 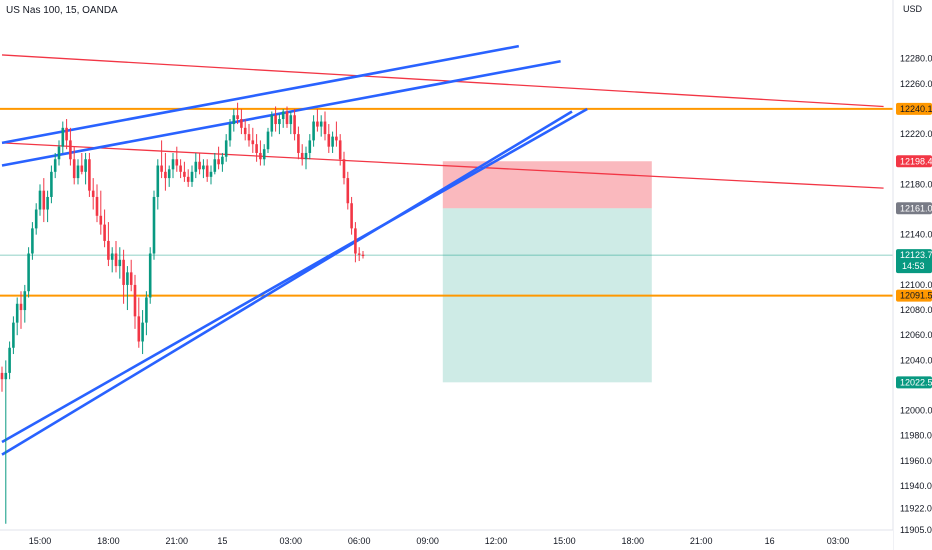 I want to click on time-tick-label: 15, so click(x=222, y=541).